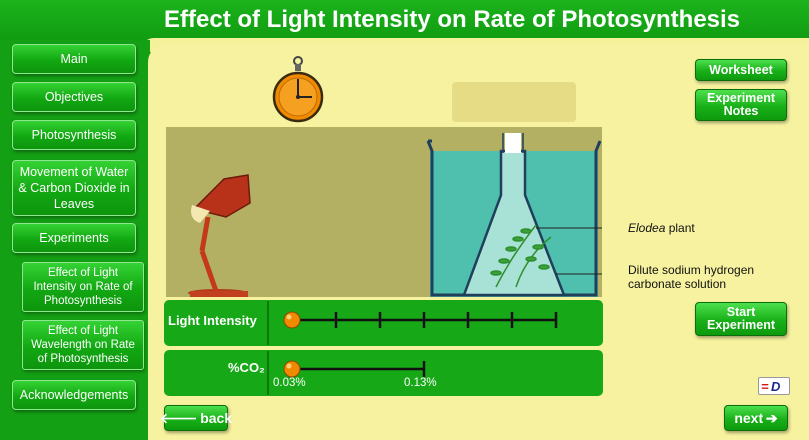 The image size is (809, 440). What do you see at coordinates (661, 228) in the screenshot?
I see `elodea-label: Elodea plant` at bounding box center [661, 228].